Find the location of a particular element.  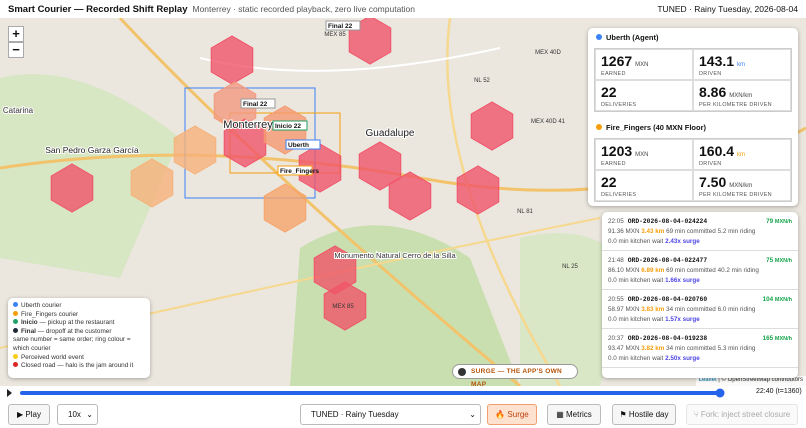

map-marker: Inicio 22 is located at coordinates (290, 125).